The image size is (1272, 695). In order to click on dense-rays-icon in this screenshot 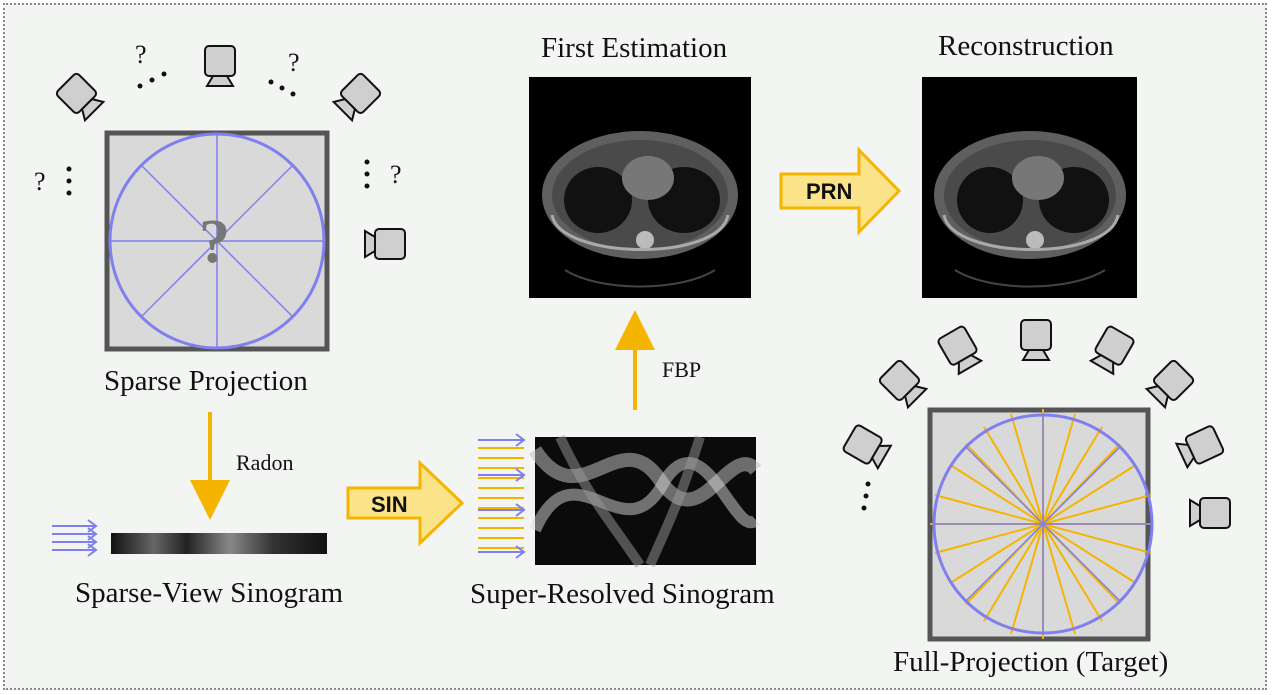, I will do `click(501, 498)`.